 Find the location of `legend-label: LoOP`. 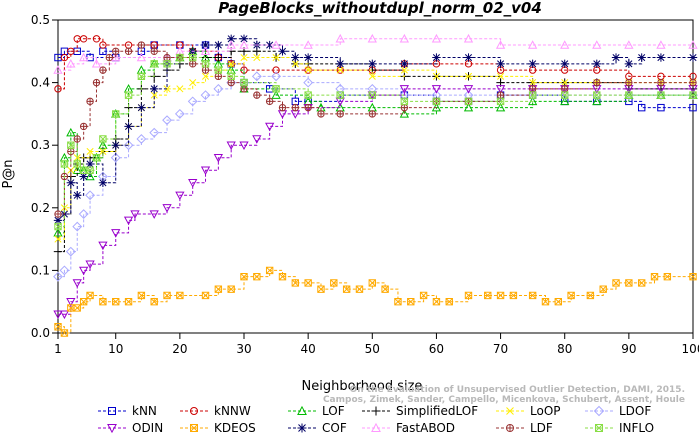

legend-label: LoOP is located at coordinates (545, 411).